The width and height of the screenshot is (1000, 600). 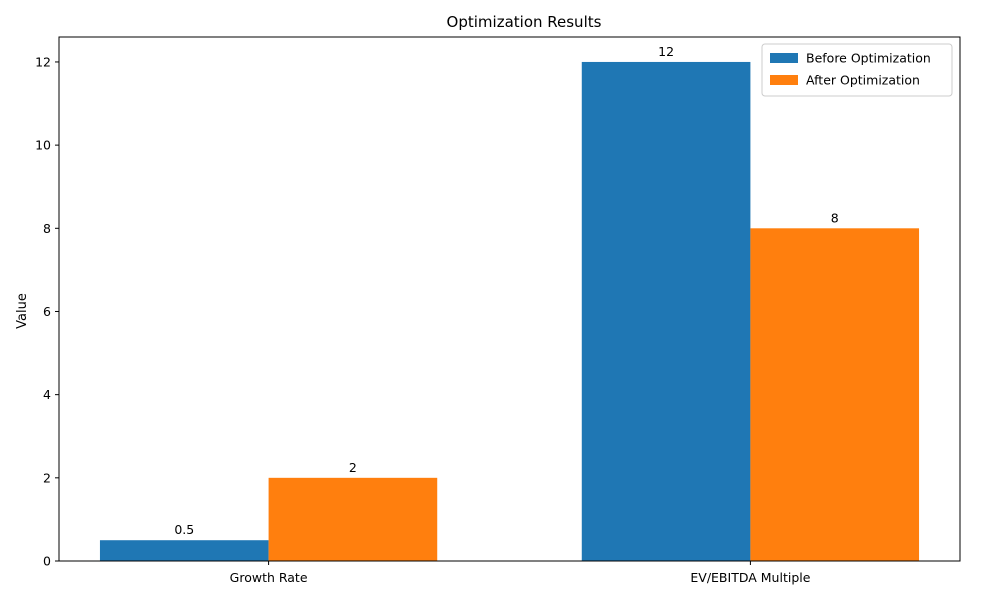 What do you see at coordinates (47, 394) in the screenshot?
I see `y-tick-label: 4` at bounding box center [47, 394].